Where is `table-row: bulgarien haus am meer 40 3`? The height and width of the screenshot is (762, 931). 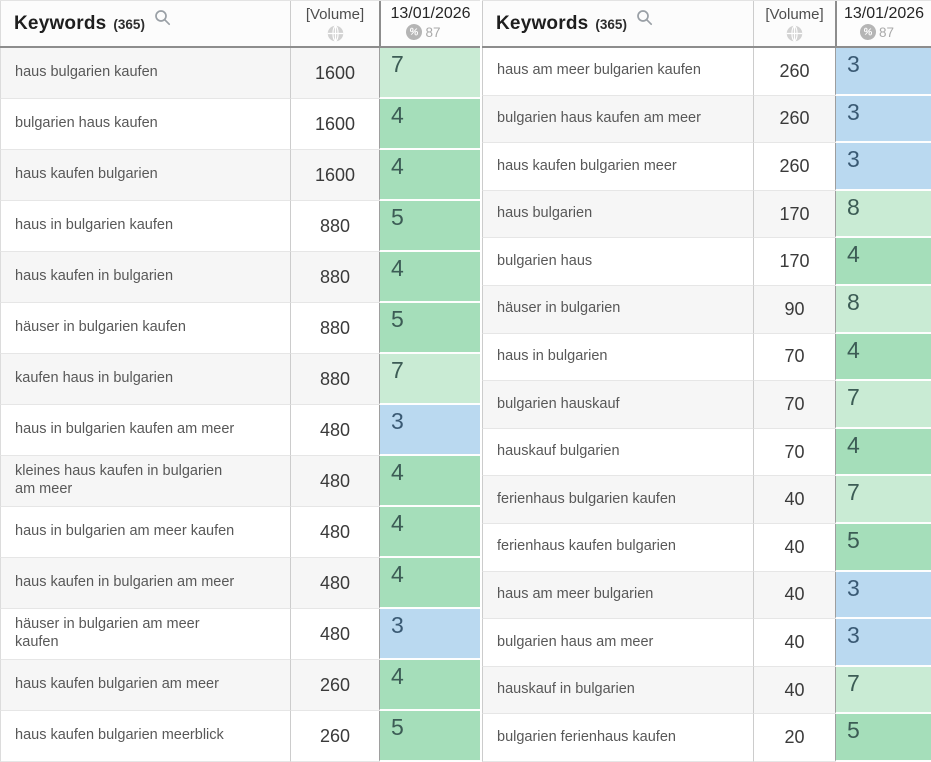 table-row: bulgarien haus am meer 40 3 is located at coordinates (706, 643).